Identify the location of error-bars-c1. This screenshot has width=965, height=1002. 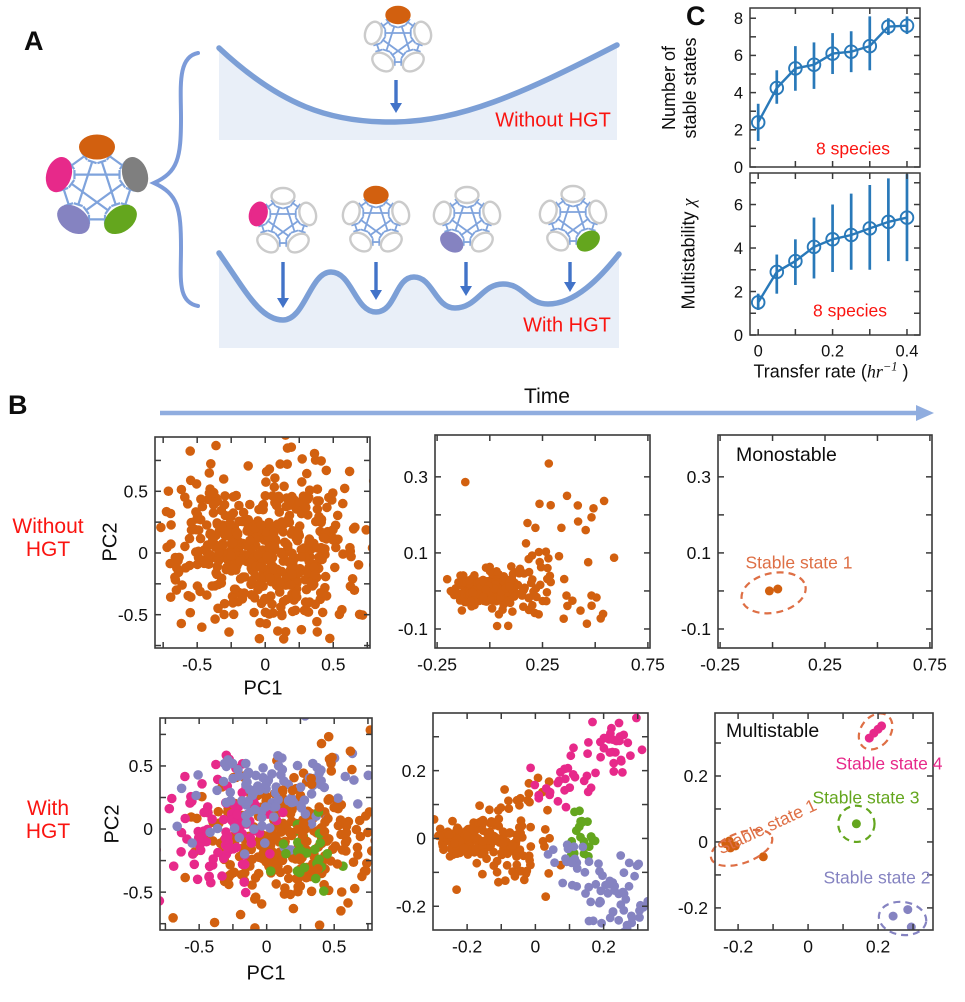
(832, 78).